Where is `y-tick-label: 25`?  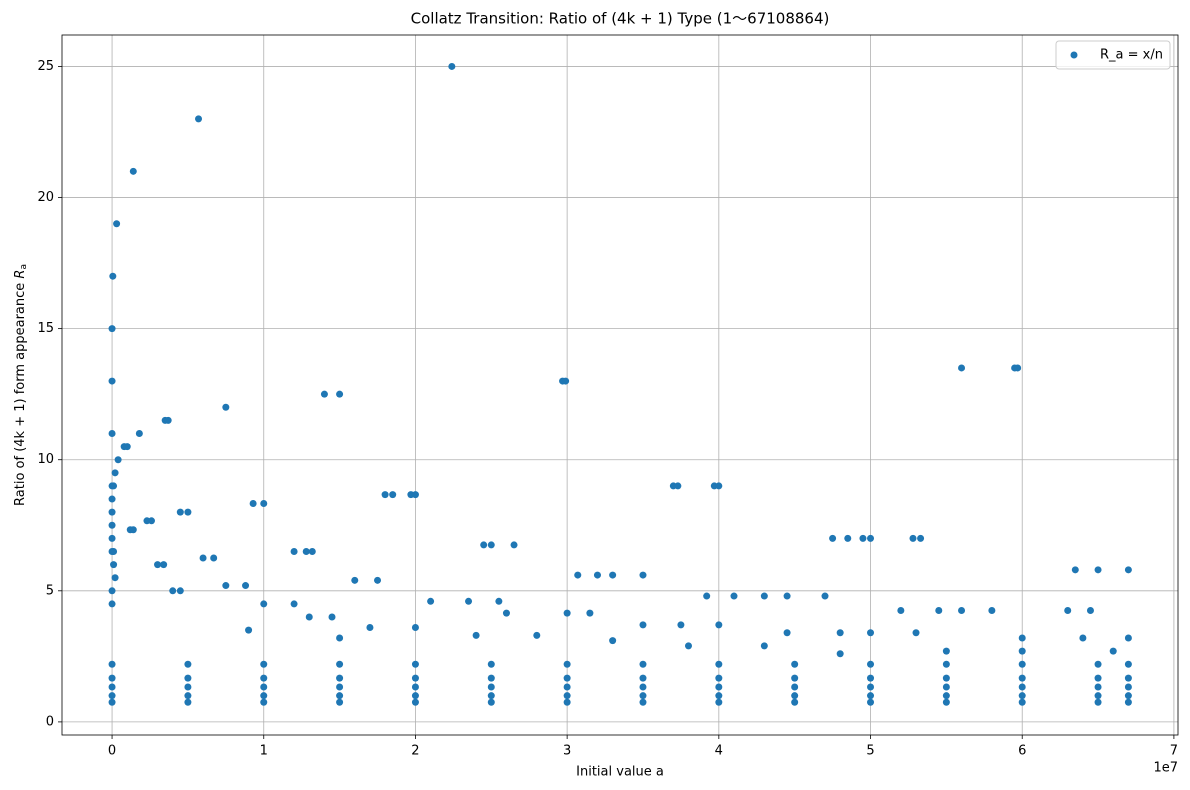 y-tick-label: 25 is located at coordinates (45, 66).